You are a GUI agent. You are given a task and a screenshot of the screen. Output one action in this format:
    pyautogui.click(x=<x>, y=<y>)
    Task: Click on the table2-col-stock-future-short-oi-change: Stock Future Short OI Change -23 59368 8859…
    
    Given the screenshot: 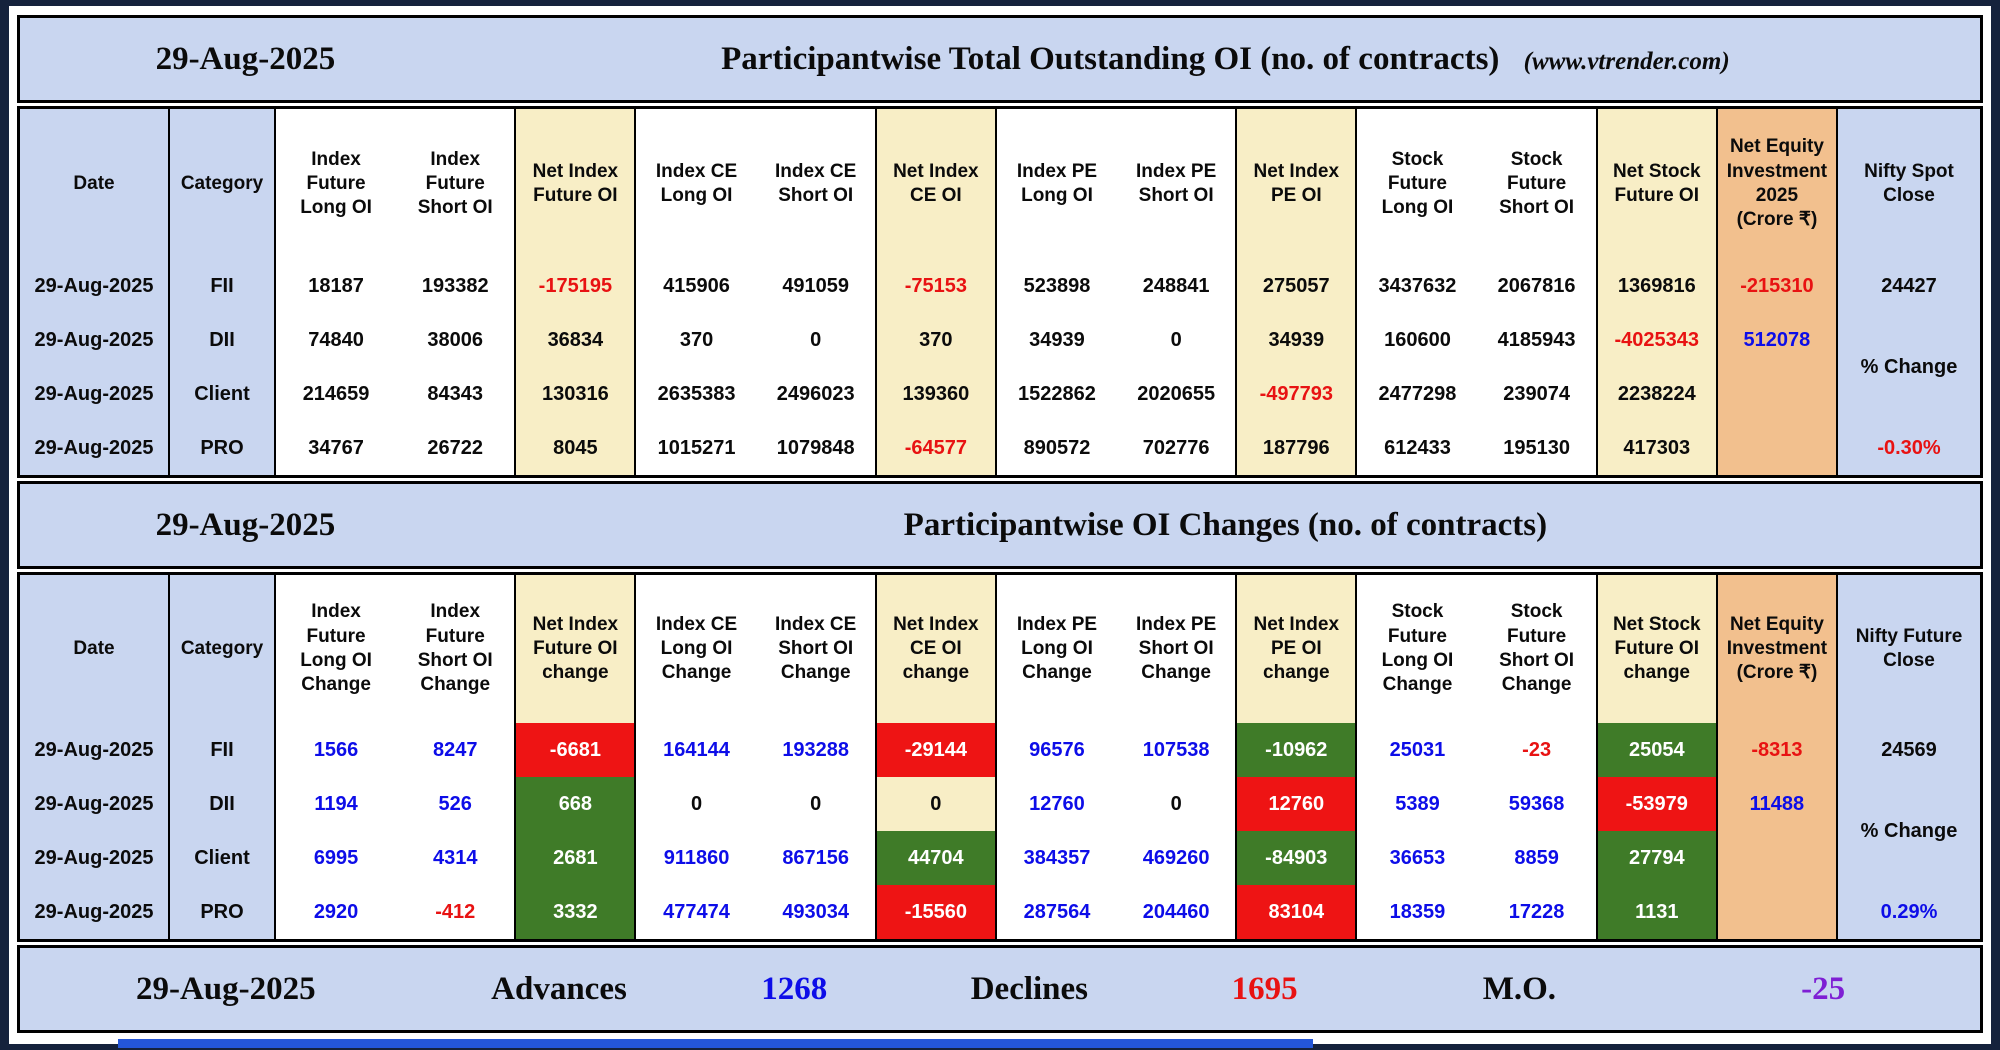 What is the action you would take?
    pyautogui.click(x=1537, y=757)
    